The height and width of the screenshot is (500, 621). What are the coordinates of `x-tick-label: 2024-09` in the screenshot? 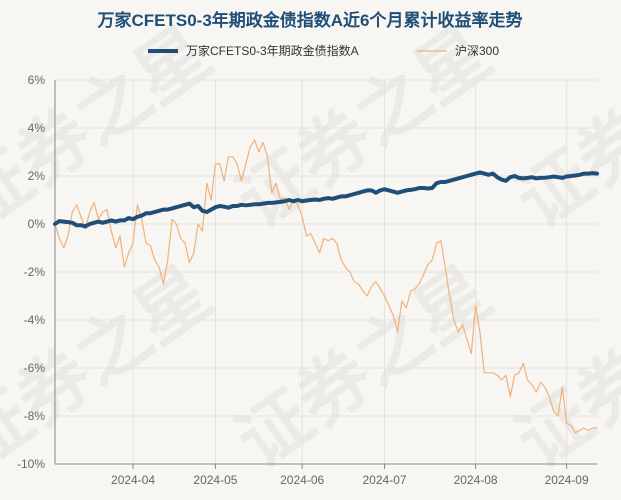 It's located at (567, 480).